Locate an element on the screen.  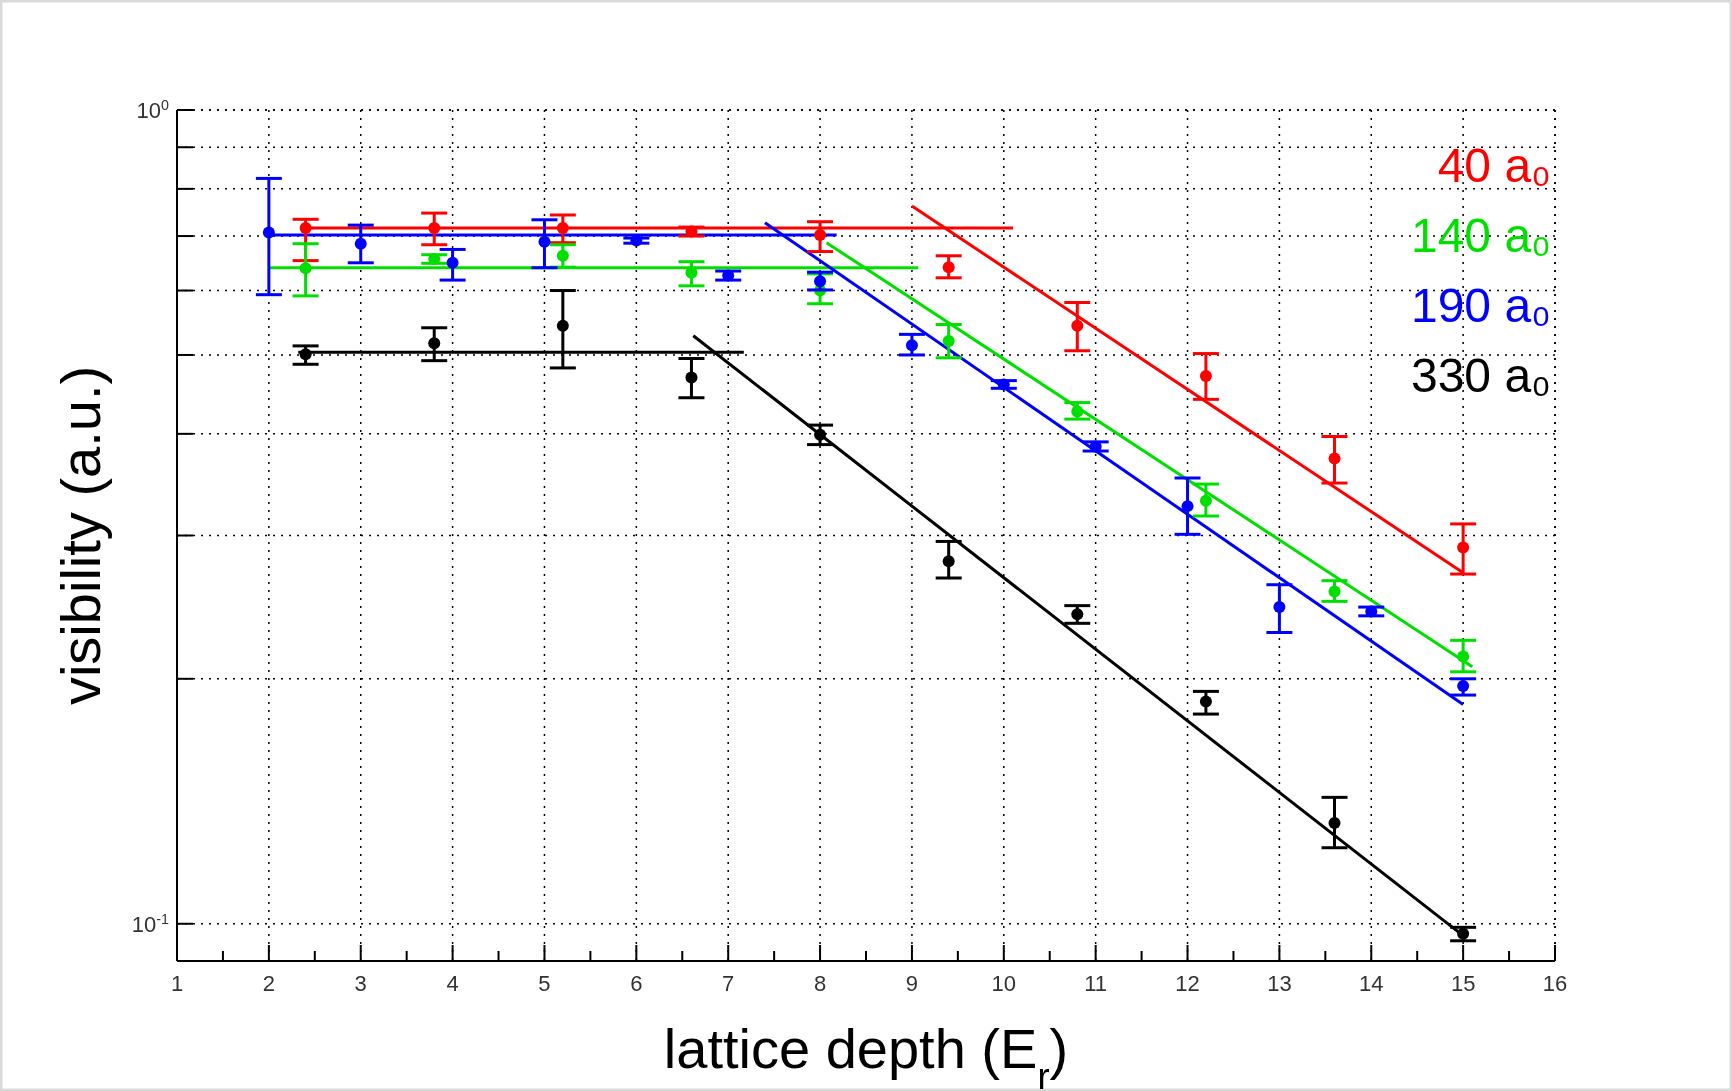
x-tick-label: 11 is located at coordinates (1096, 983).